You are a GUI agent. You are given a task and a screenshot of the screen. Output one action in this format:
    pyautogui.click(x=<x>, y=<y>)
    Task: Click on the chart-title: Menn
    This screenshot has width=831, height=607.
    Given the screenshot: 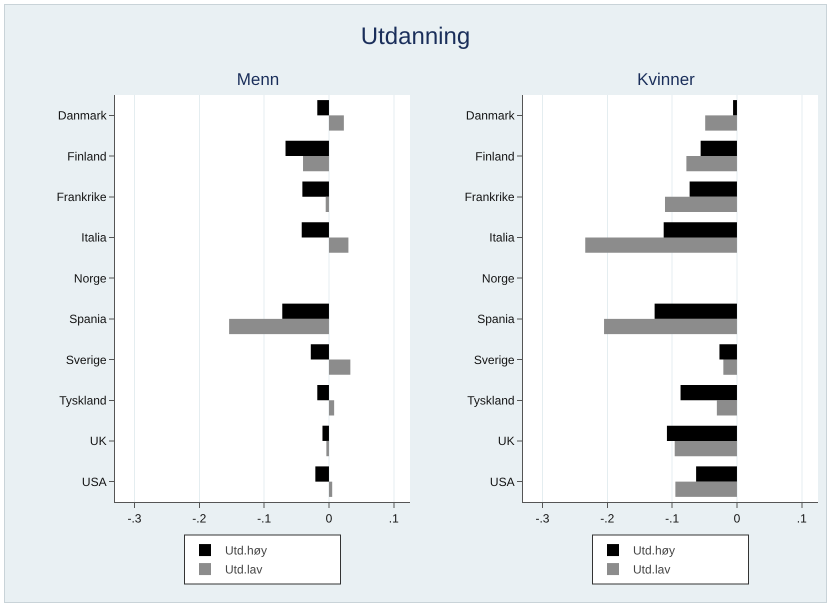 What is the action you would take?
    pyautogui.click(x=258, y=79)
    